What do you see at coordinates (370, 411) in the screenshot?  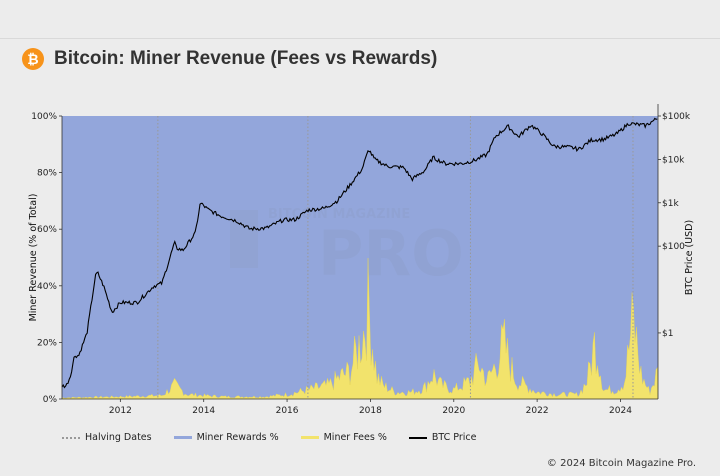 I see `x-tick-label: 2018` at bounding box center [370, 411].